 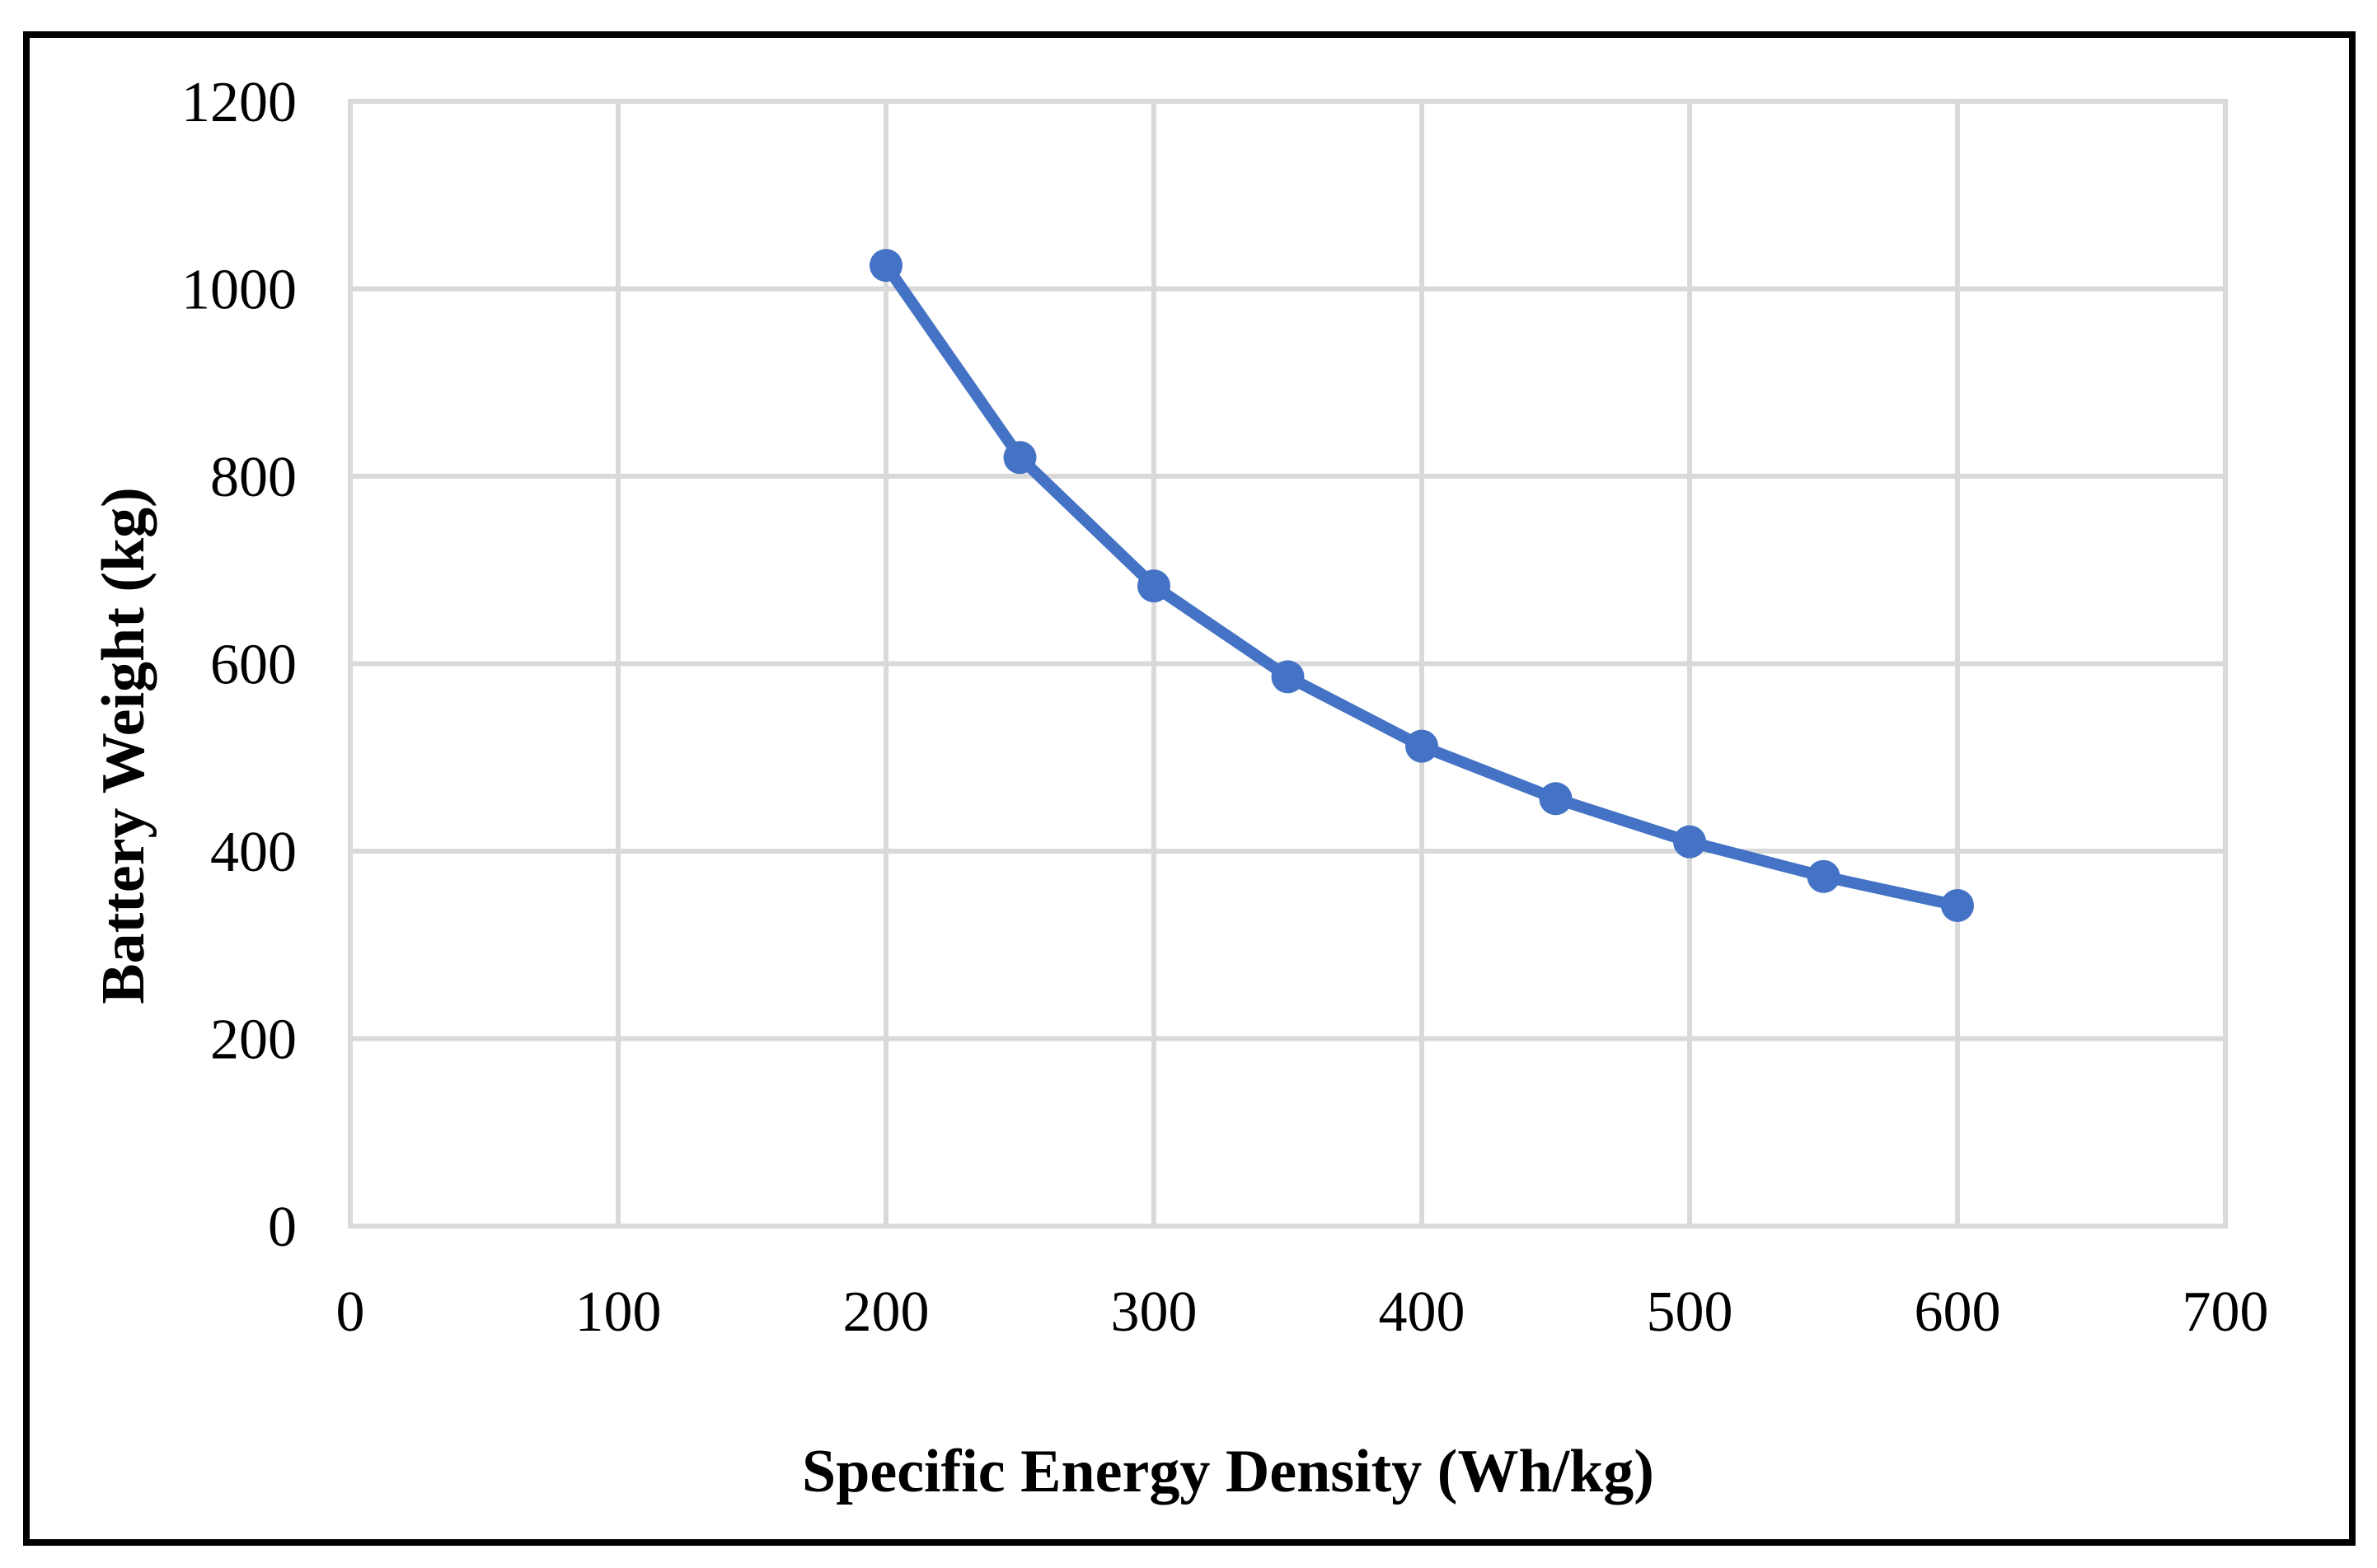 What do you see at coordinates (282, 1227) in the screenshot?
I see `y-tick-label: 0` at bounding box center [282, 1227].